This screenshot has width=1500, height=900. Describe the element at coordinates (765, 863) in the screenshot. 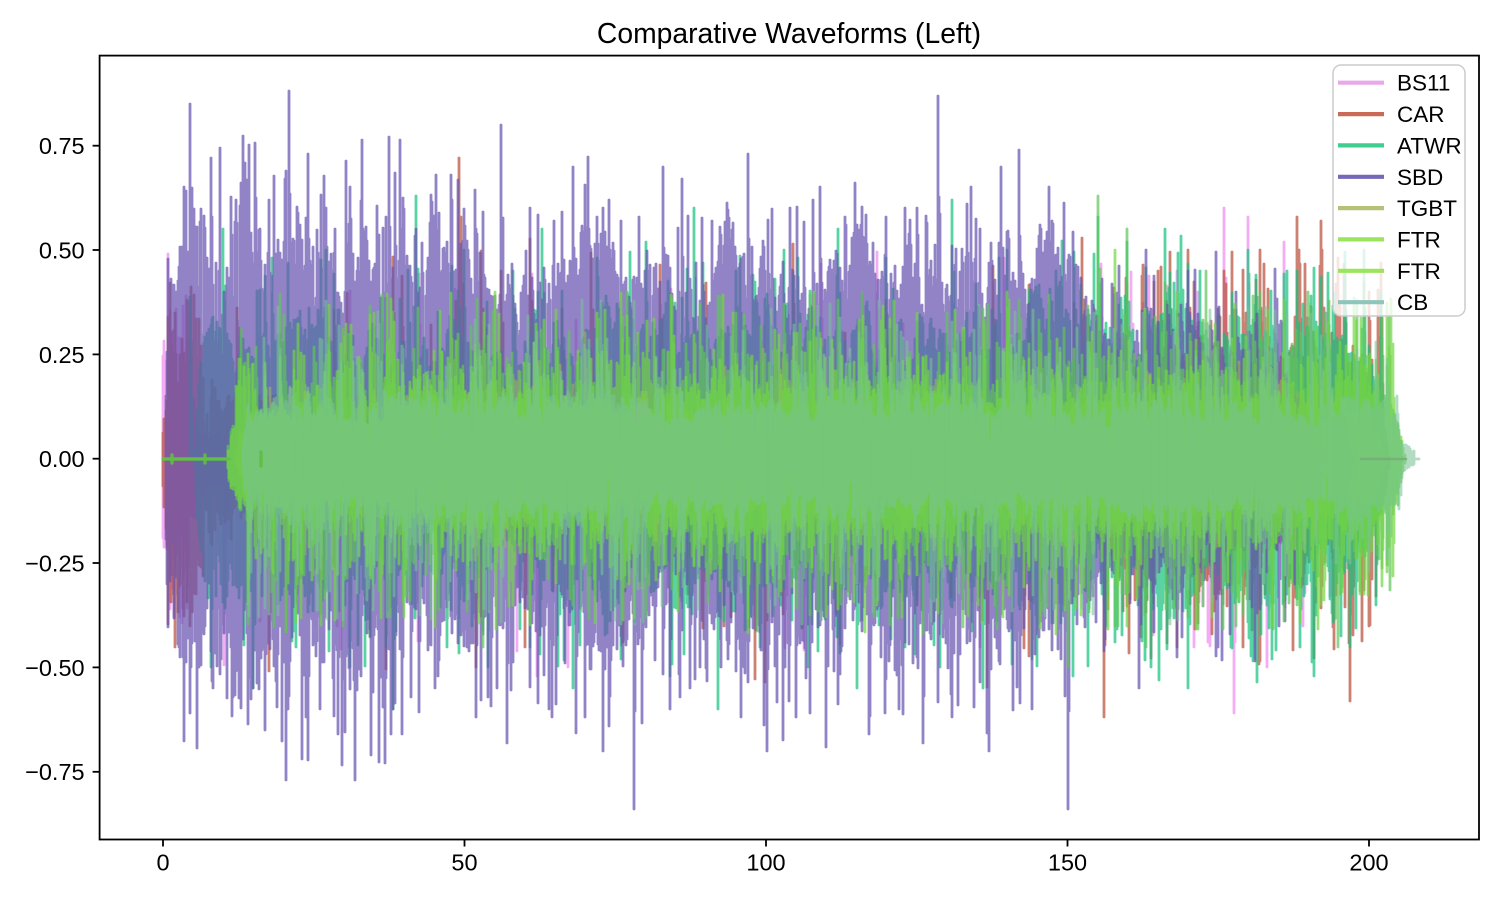

I see `svg-text: 100` at that location.